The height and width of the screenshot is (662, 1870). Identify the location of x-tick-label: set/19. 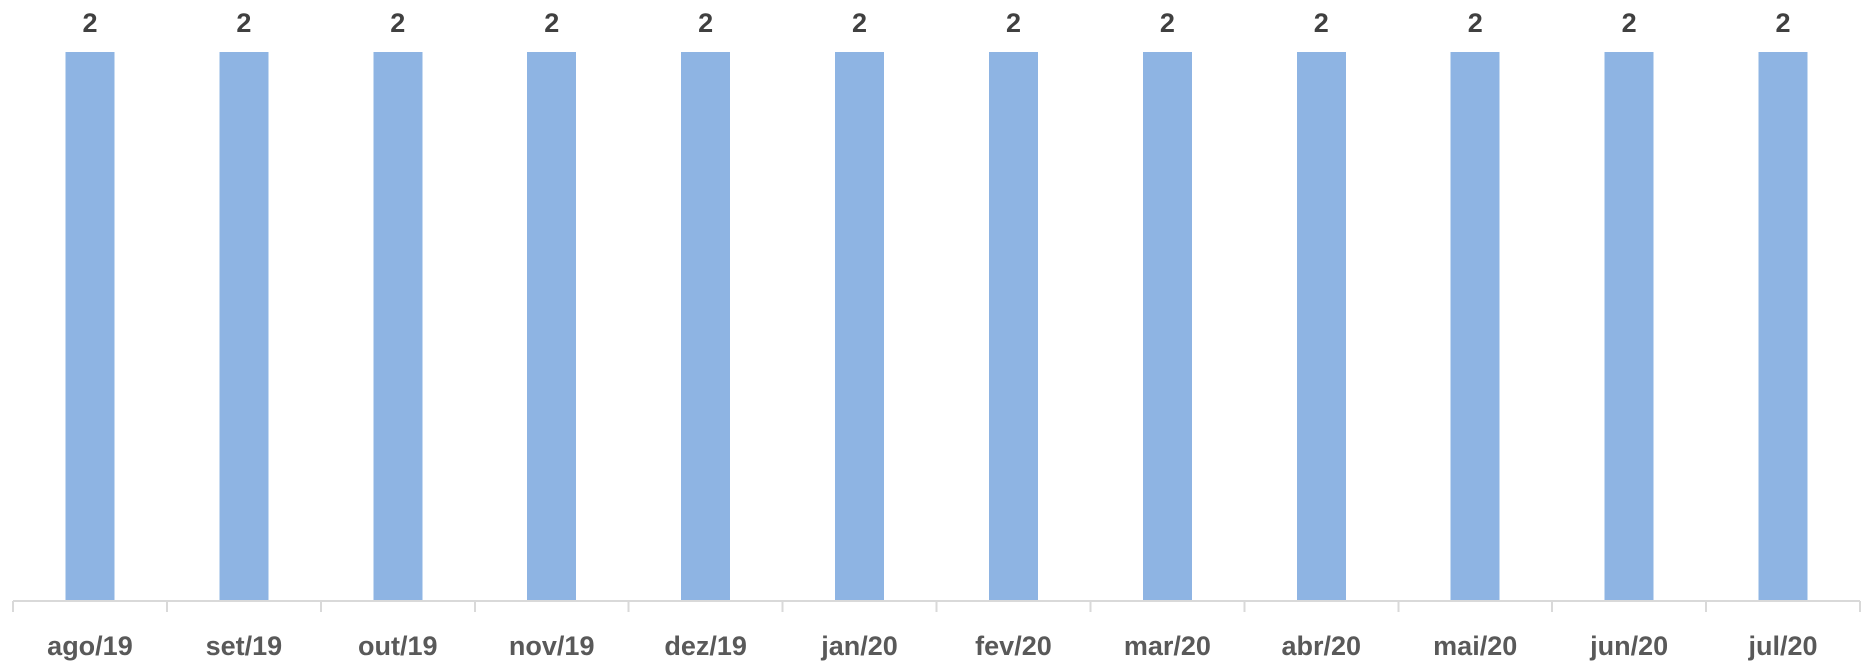
(244, 646).